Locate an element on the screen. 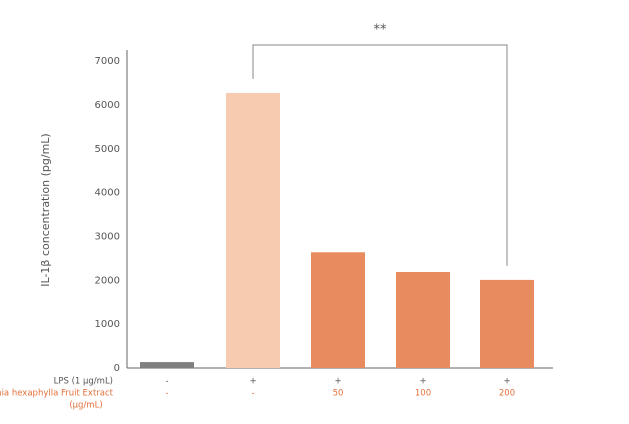  y-tick-label: 1000 is located at coordinates (107, 324).